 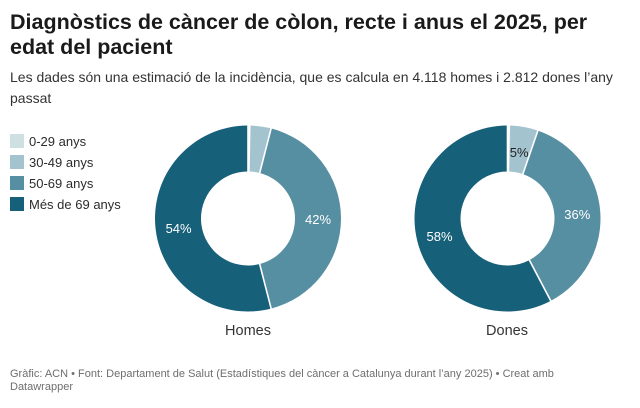 I want to click on svg-text: 42%, so click(x=318, y=219).